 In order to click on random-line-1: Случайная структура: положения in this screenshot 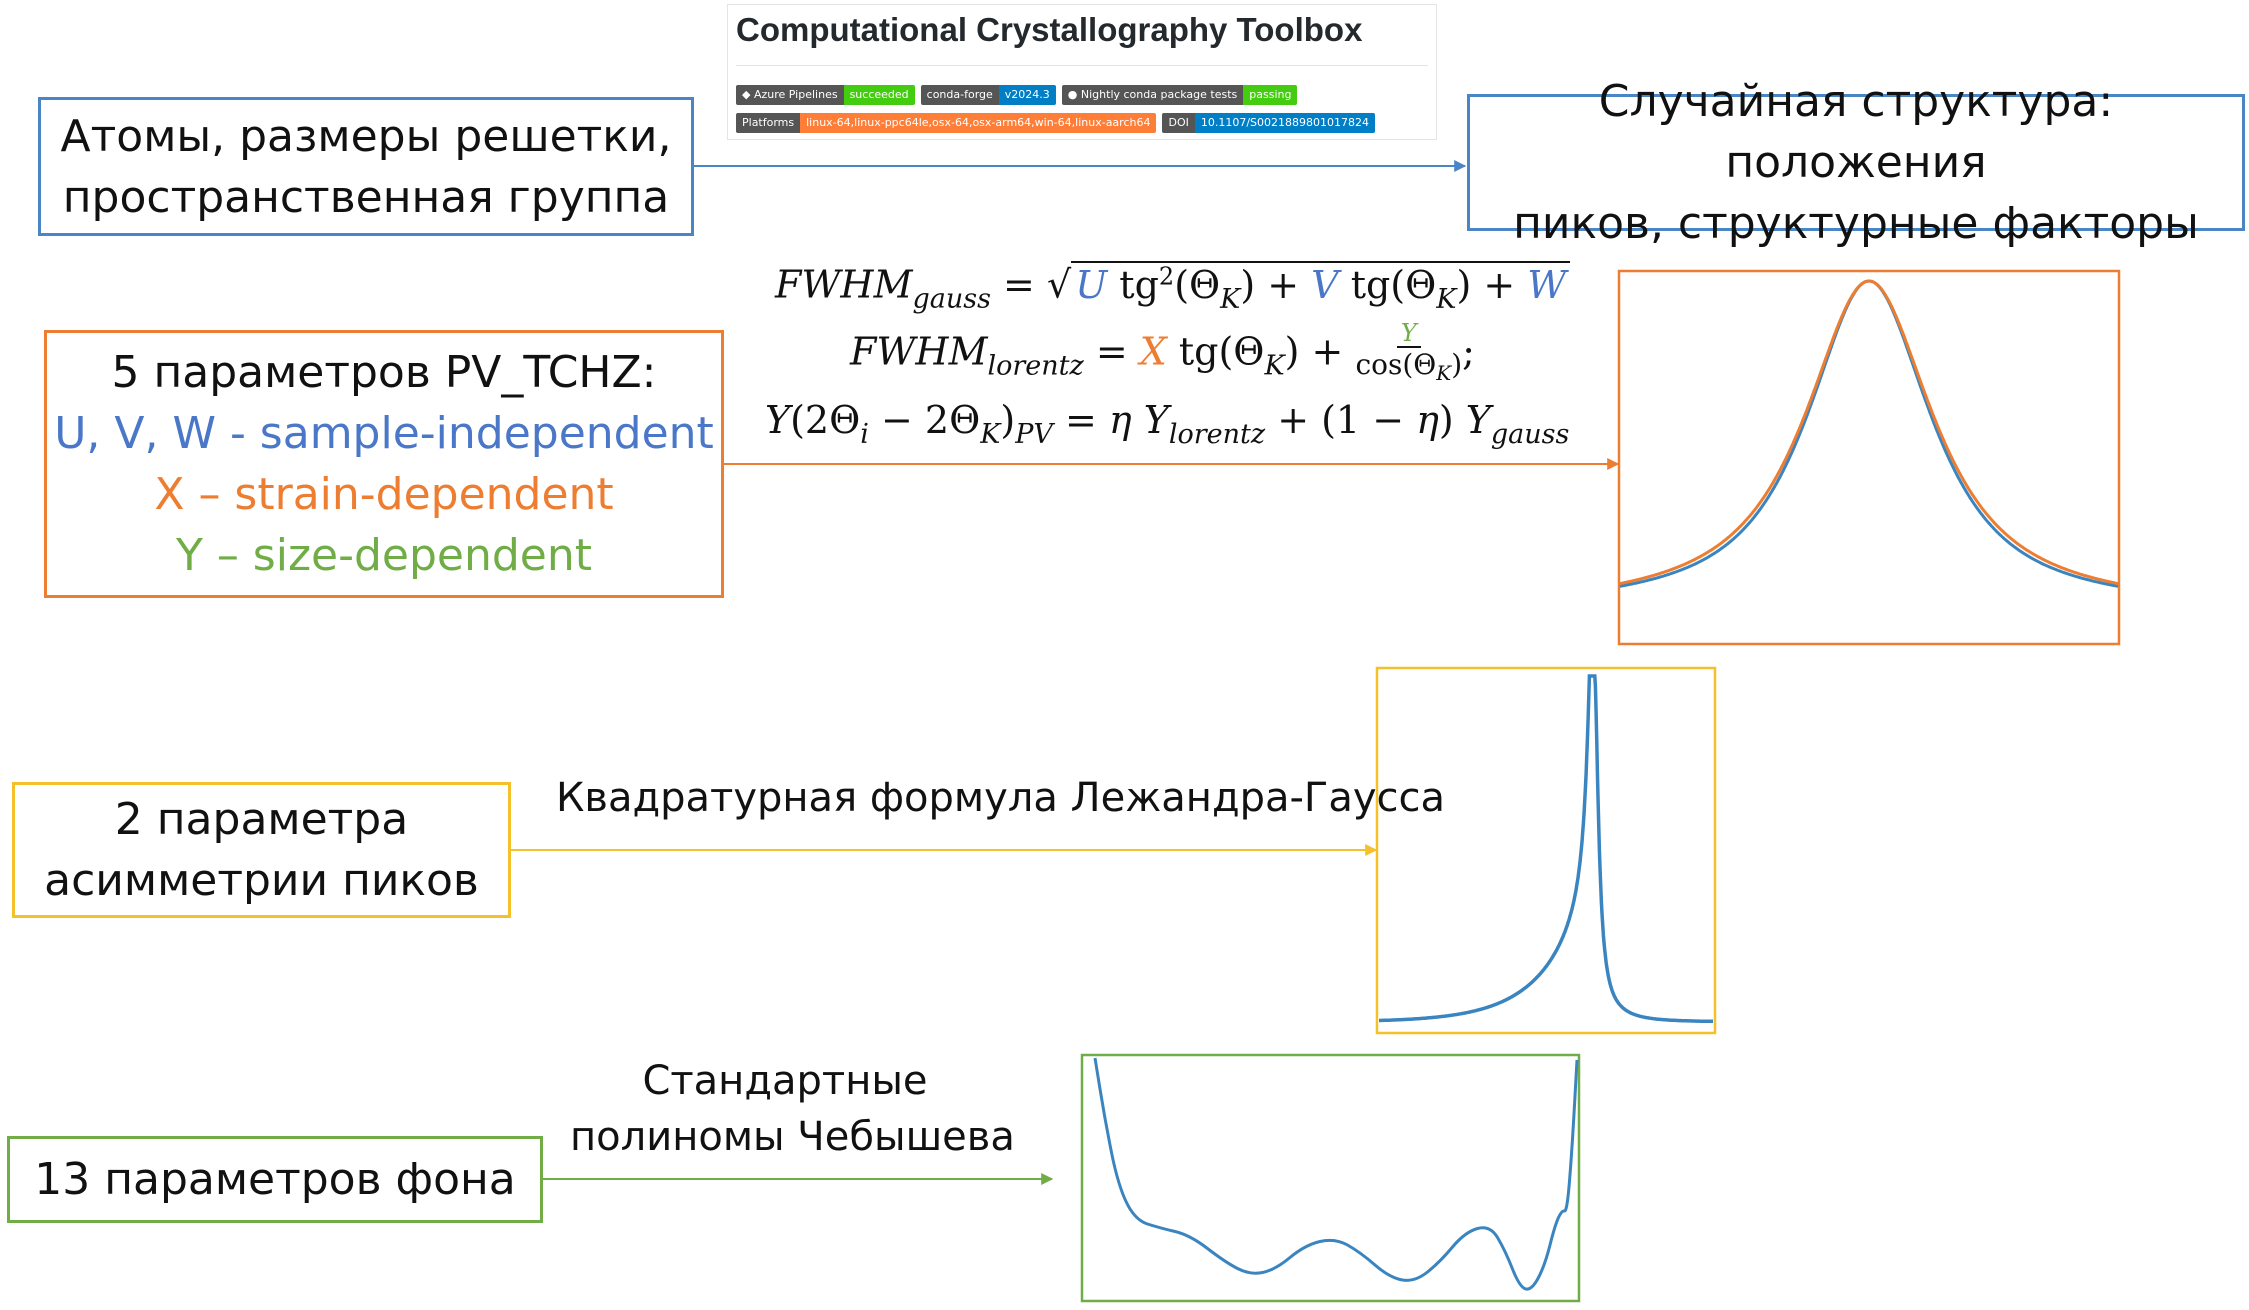, I will do `click(1856, 132)`.